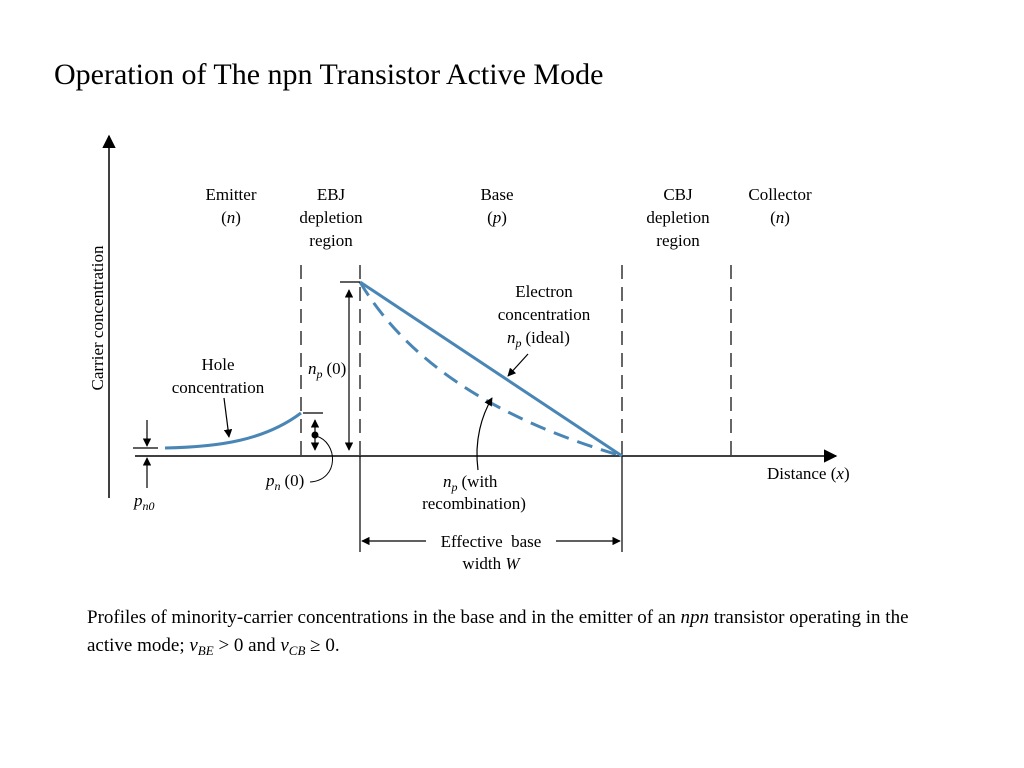 This screenshot has width=1024, height=768. Describe the element at coordinates (231, 206) in the screenshot. I see `region-emitter: Emitter (n)` at that location.